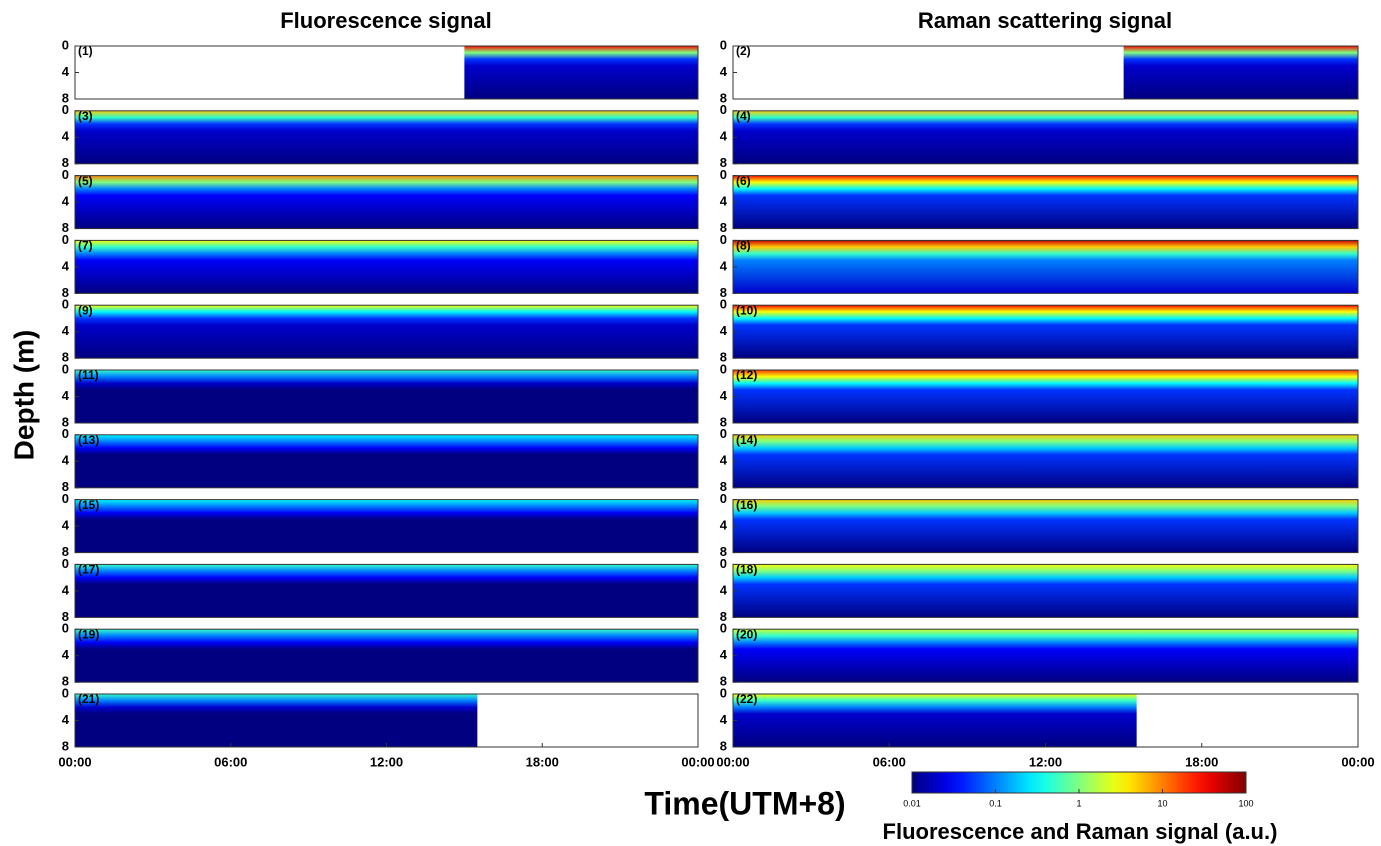 This screenshot has width=1381, height=846. I want to click on panel-label: (5), so click(85, 181).